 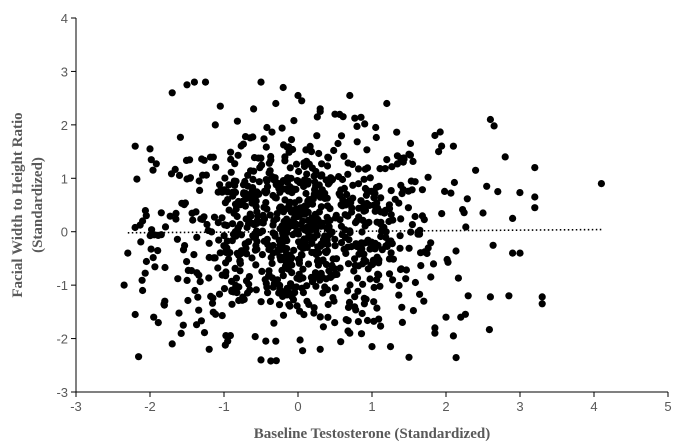 What do you see at coordinates (519, 406) in the screenshot?
I see `x-tick-label: 3` at bounding box center [519, 406].